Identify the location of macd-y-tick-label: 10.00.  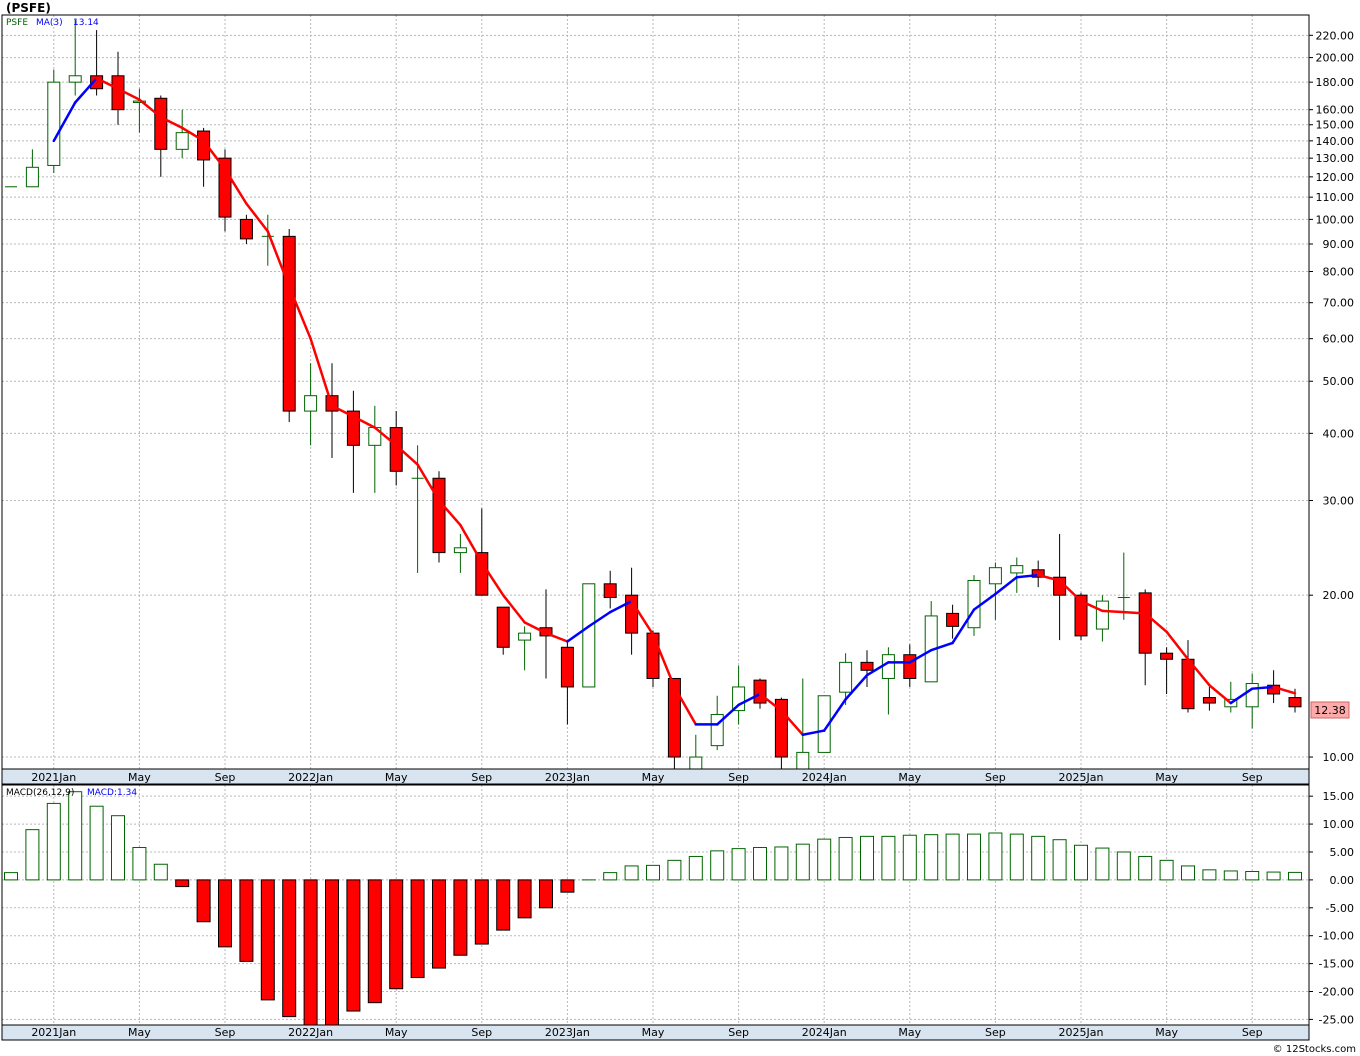
(1339, 824).